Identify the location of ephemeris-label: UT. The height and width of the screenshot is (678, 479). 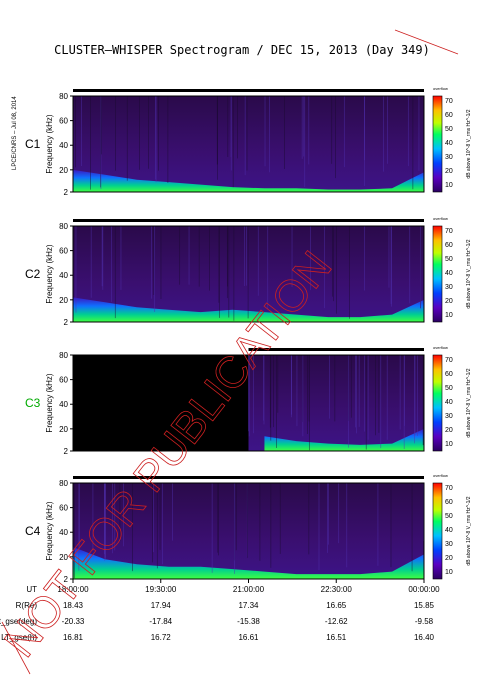
(31, 589).